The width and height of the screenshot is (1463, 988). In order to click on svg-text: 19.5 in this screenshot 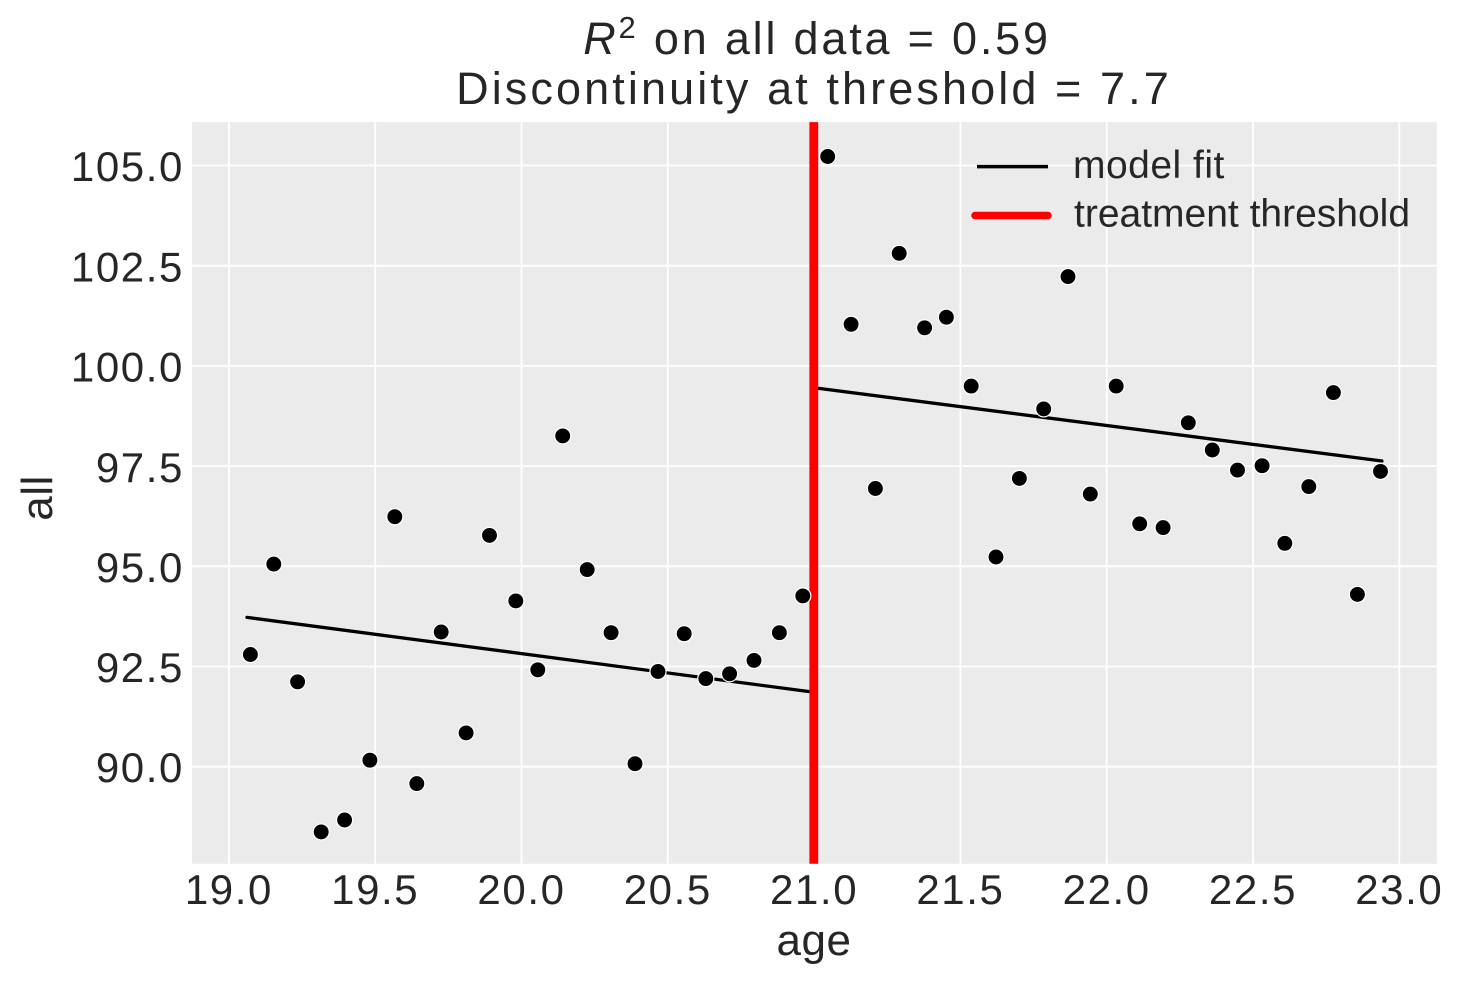, I will do `click(375, 889)`.